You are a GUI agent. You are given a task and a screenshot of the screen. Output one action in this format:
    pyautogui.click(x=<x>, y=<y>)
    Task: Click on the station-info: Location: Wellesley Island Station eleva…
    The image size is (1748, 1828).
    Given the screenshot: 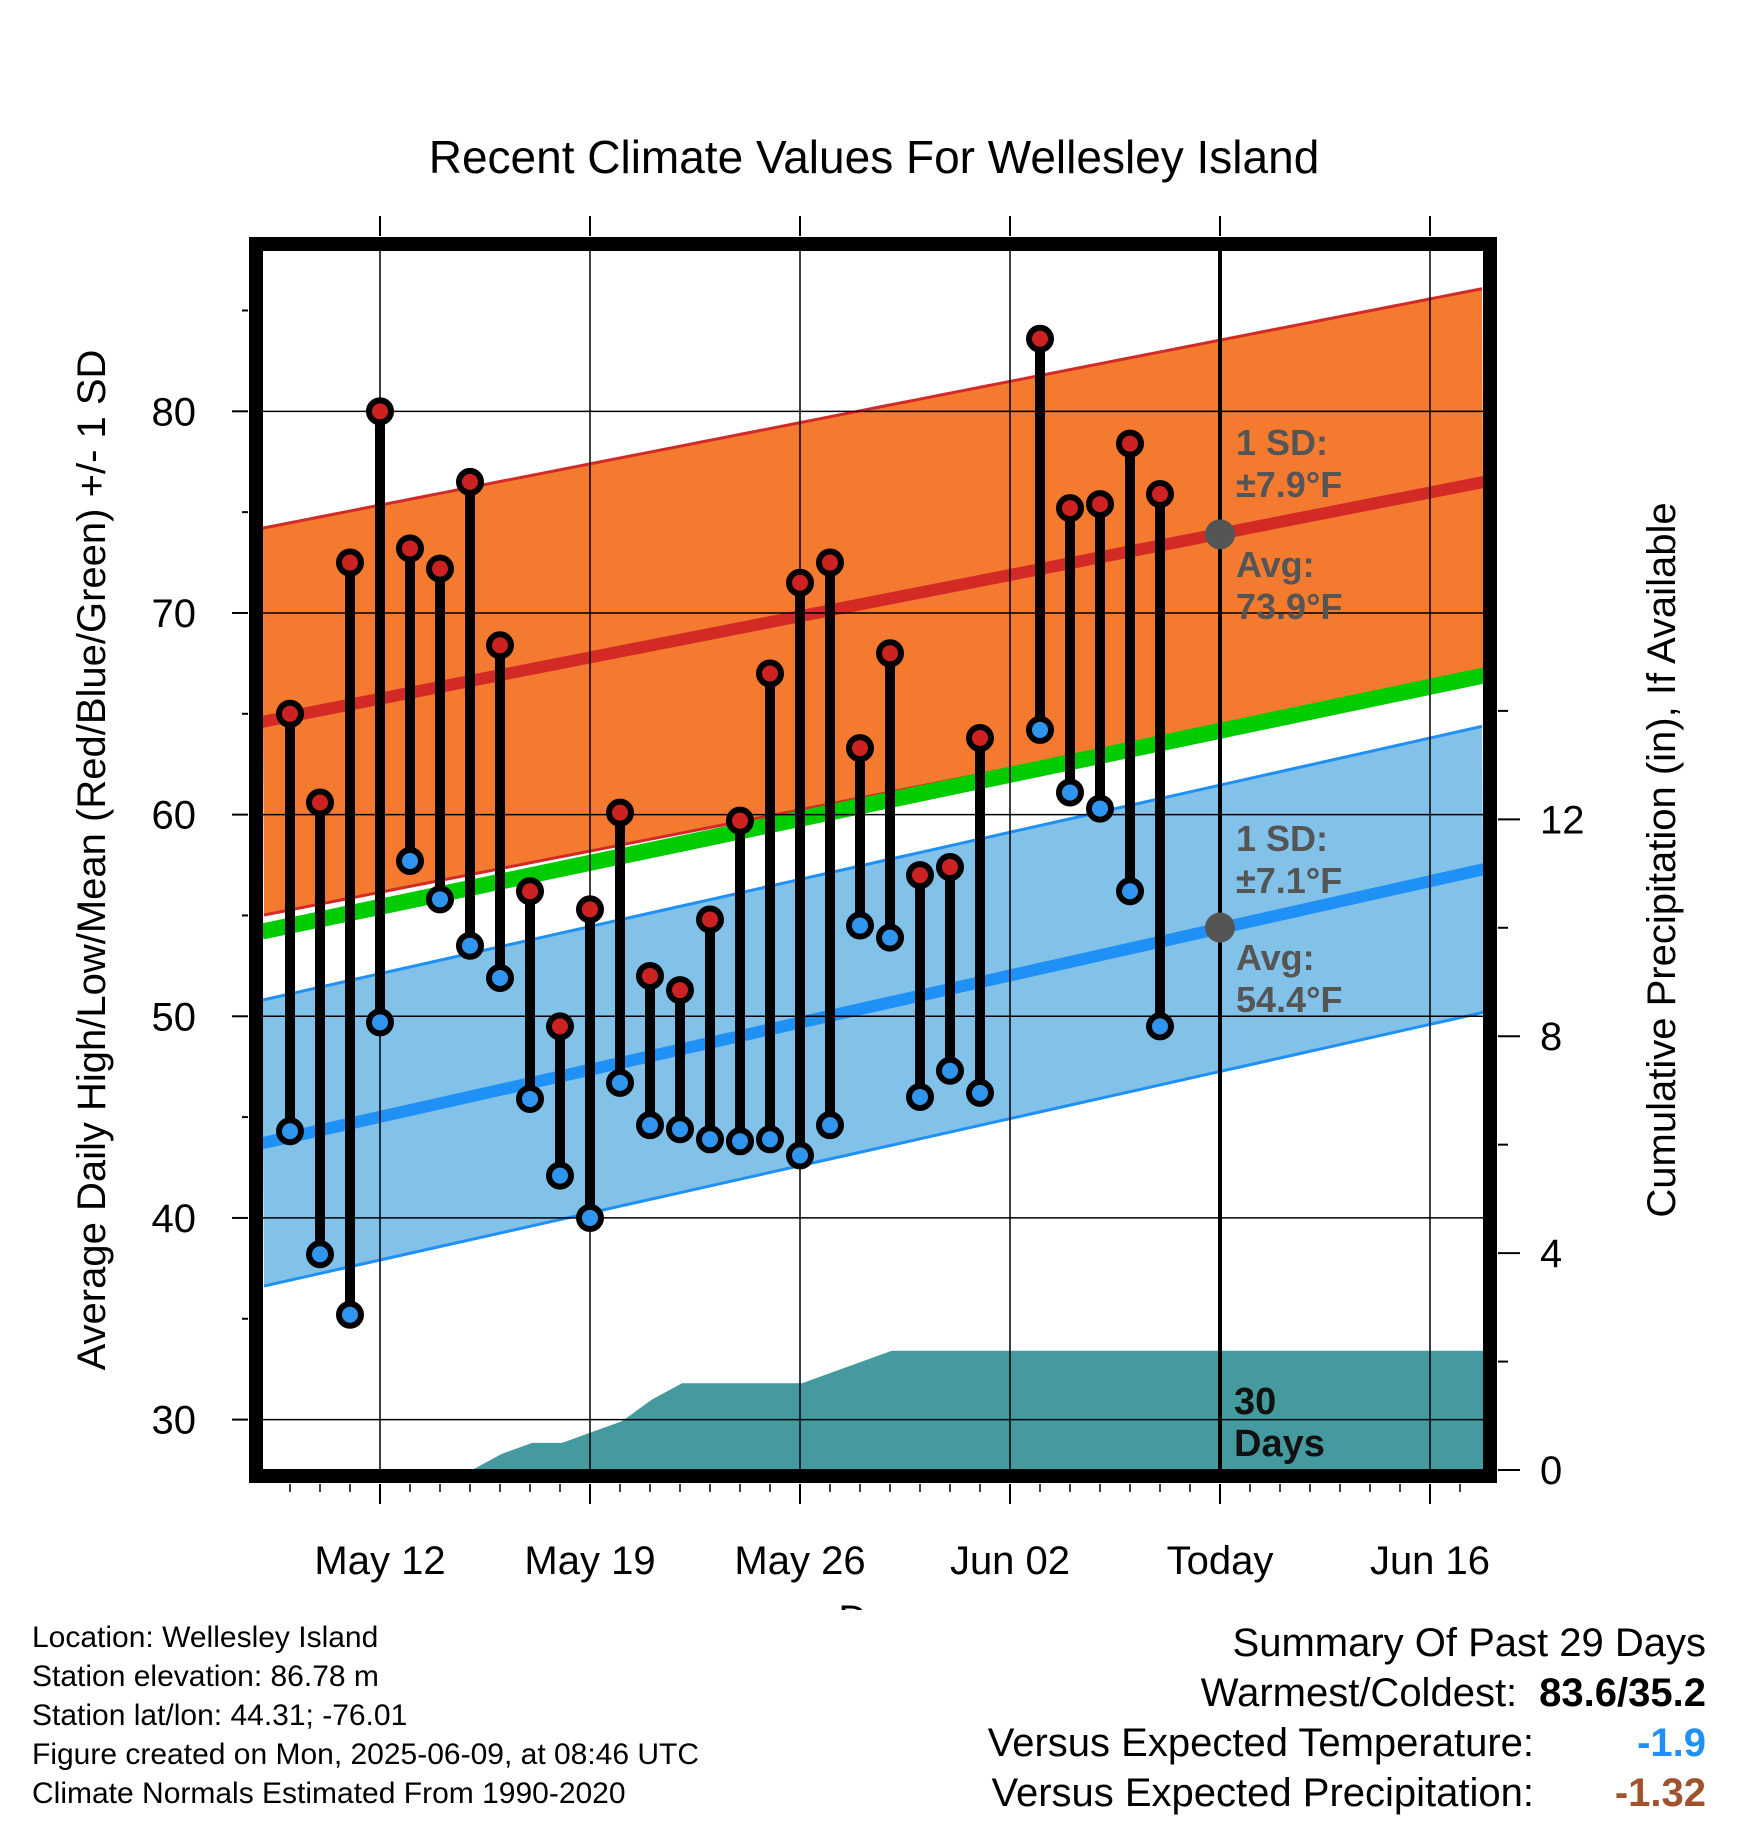 What is the action you would take?
    pyautogui.click(x=365, y=1715)
    